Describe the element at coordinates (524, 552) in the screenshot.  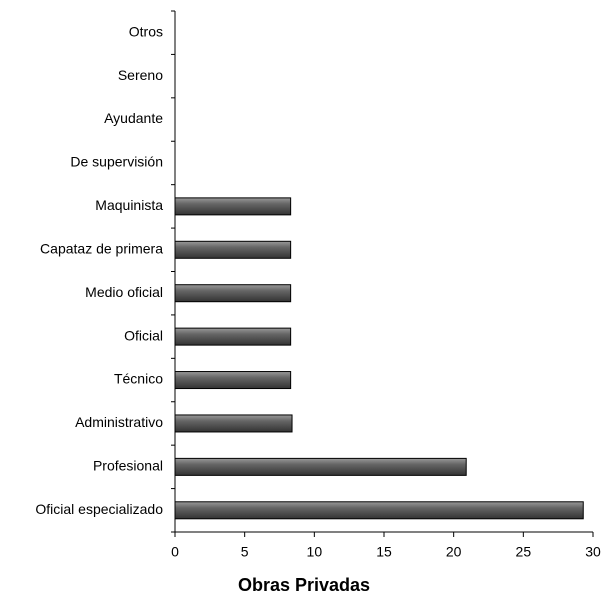
I see `x-tick-label: 25` at that location.